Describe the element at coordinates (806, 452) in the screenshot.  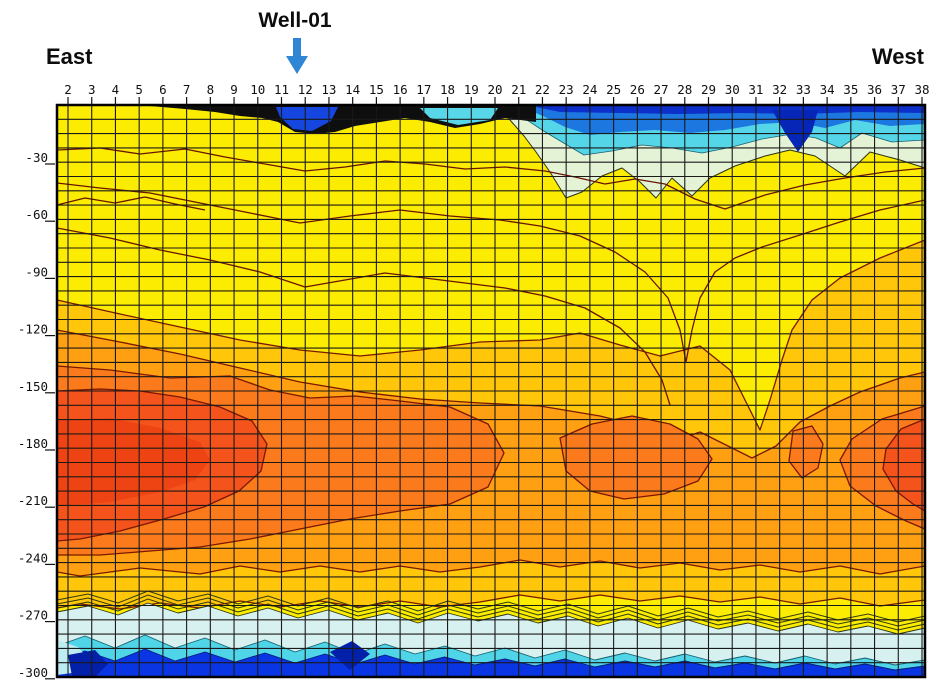
I see `layer-orange-eye-blob` at that location.